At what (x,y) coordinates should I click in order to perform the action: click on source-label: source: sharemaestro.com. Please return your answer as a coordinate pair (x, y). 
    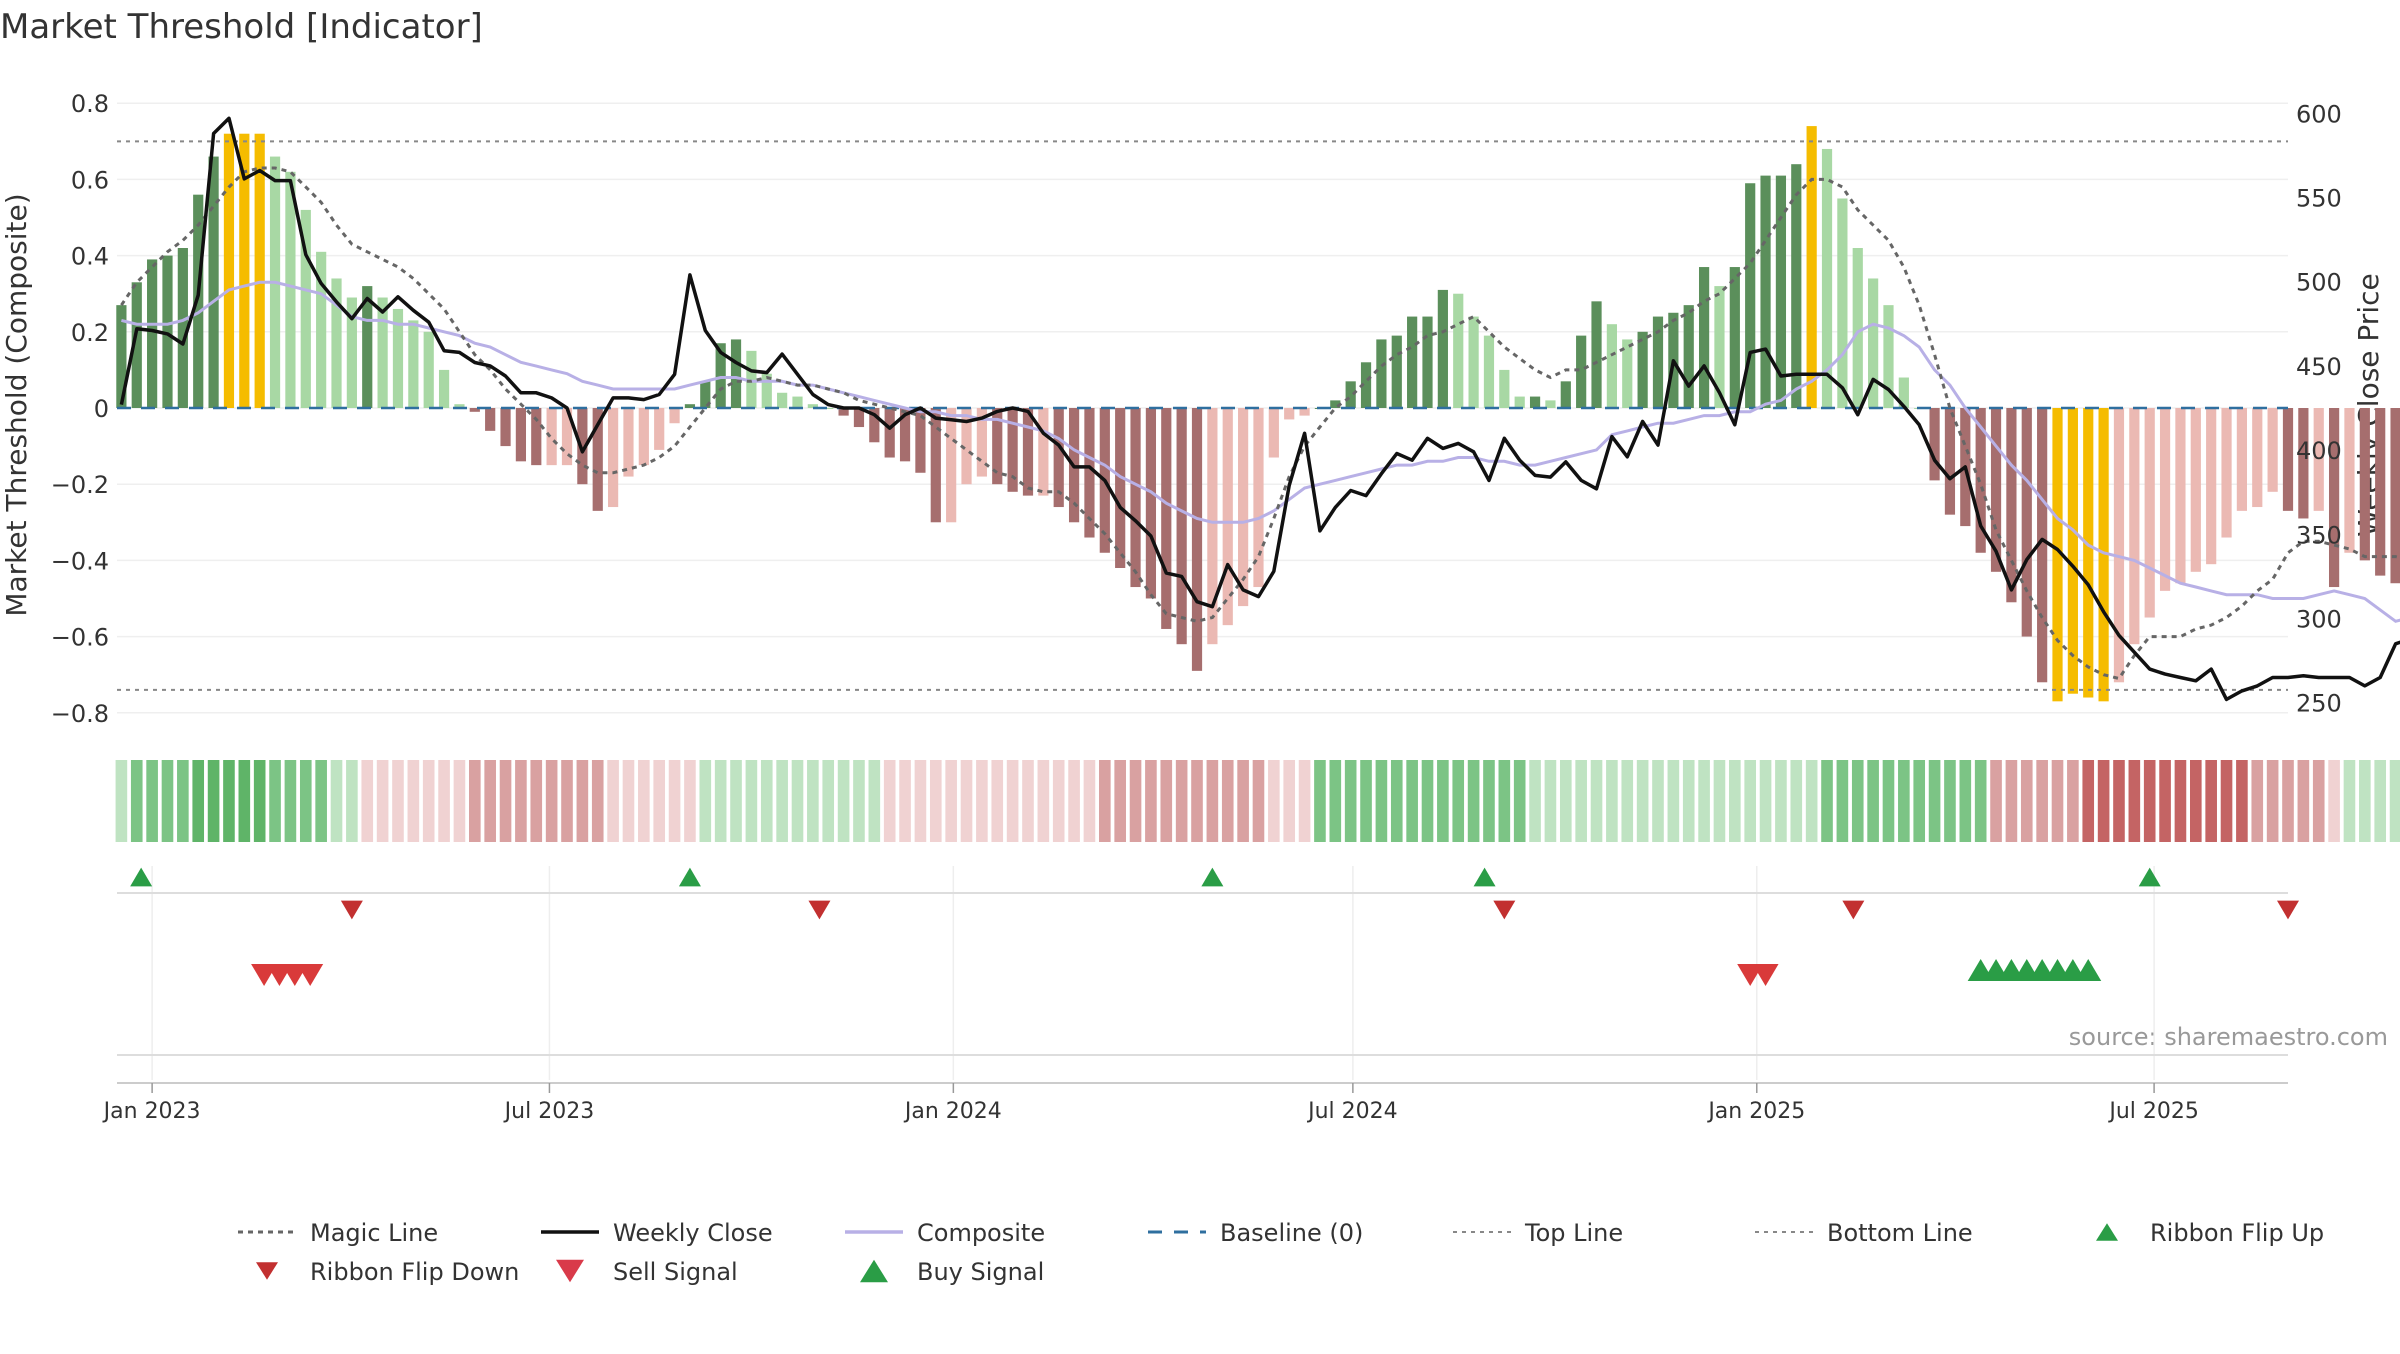
    Looking at the image, I should click on (2228, 1037).